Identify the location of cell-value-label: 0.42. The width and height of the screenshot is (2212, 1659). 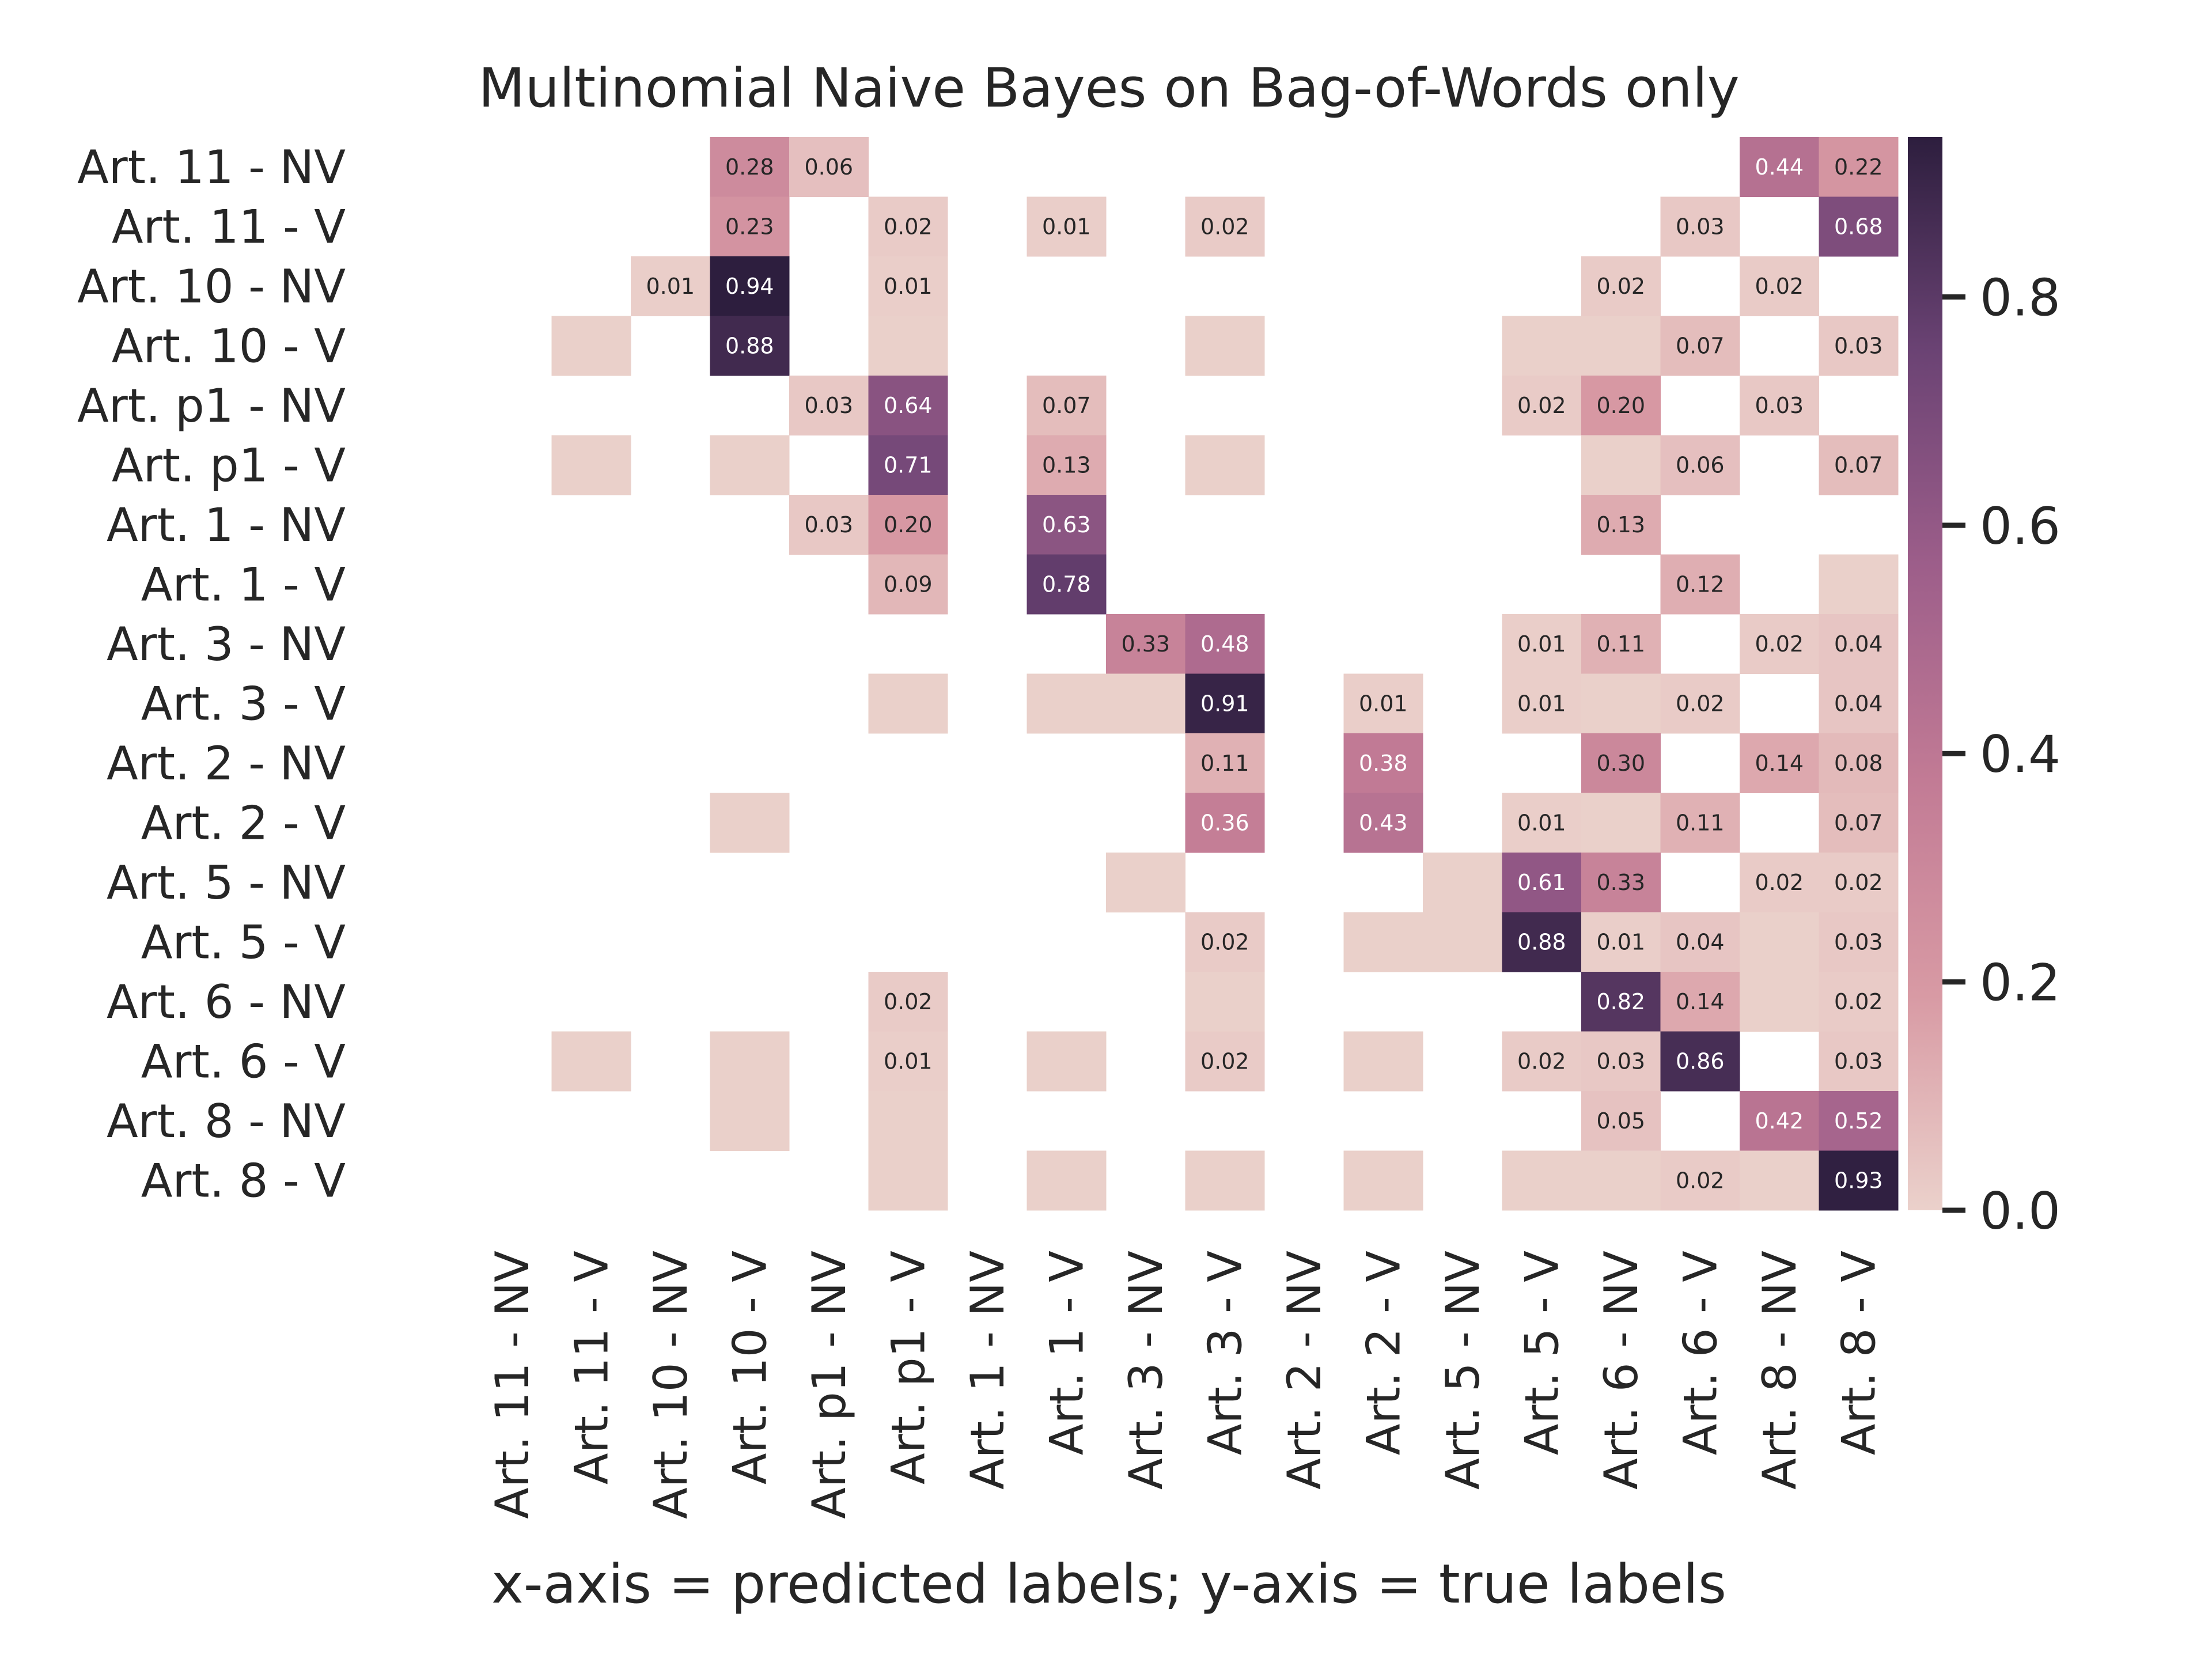
(1779, 1121).